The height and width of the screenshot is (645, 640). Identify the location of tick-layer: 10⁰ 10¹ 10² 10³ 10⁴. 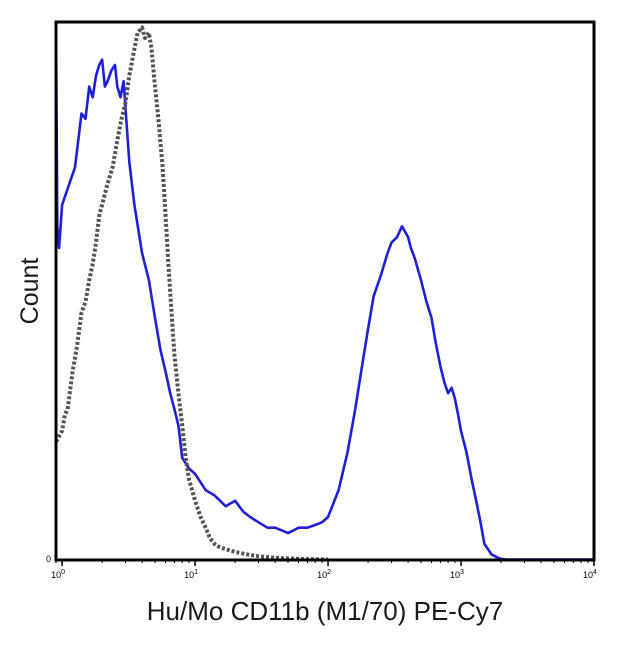
(324, 570).